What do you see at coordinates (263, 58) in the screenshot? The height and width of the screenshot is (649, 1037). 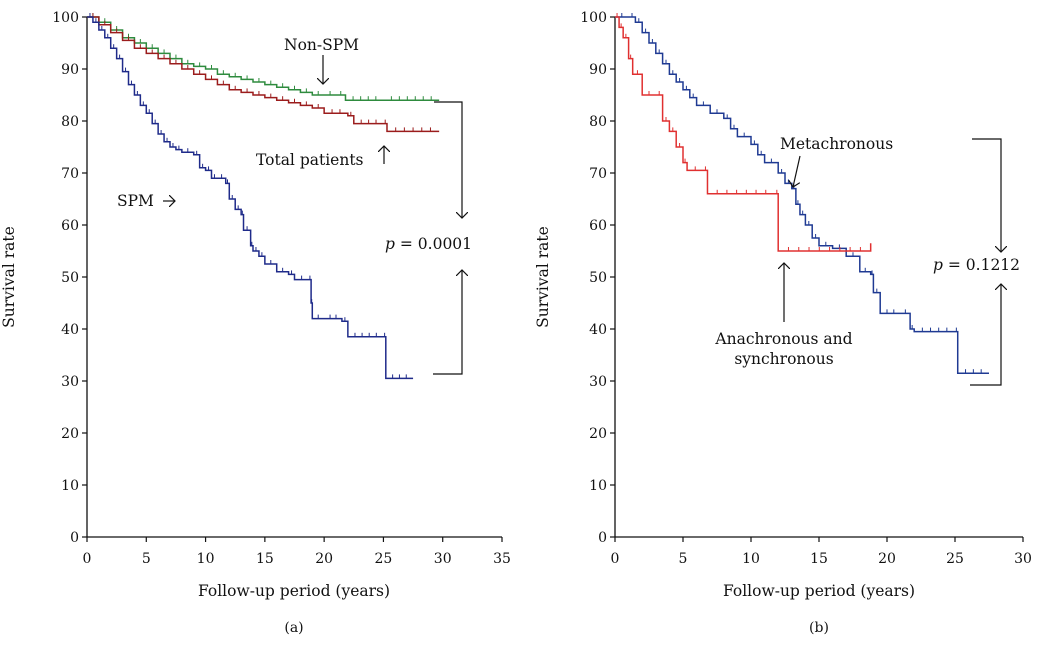 I see `series-line-non-spm` at bounding box center [263, 58].